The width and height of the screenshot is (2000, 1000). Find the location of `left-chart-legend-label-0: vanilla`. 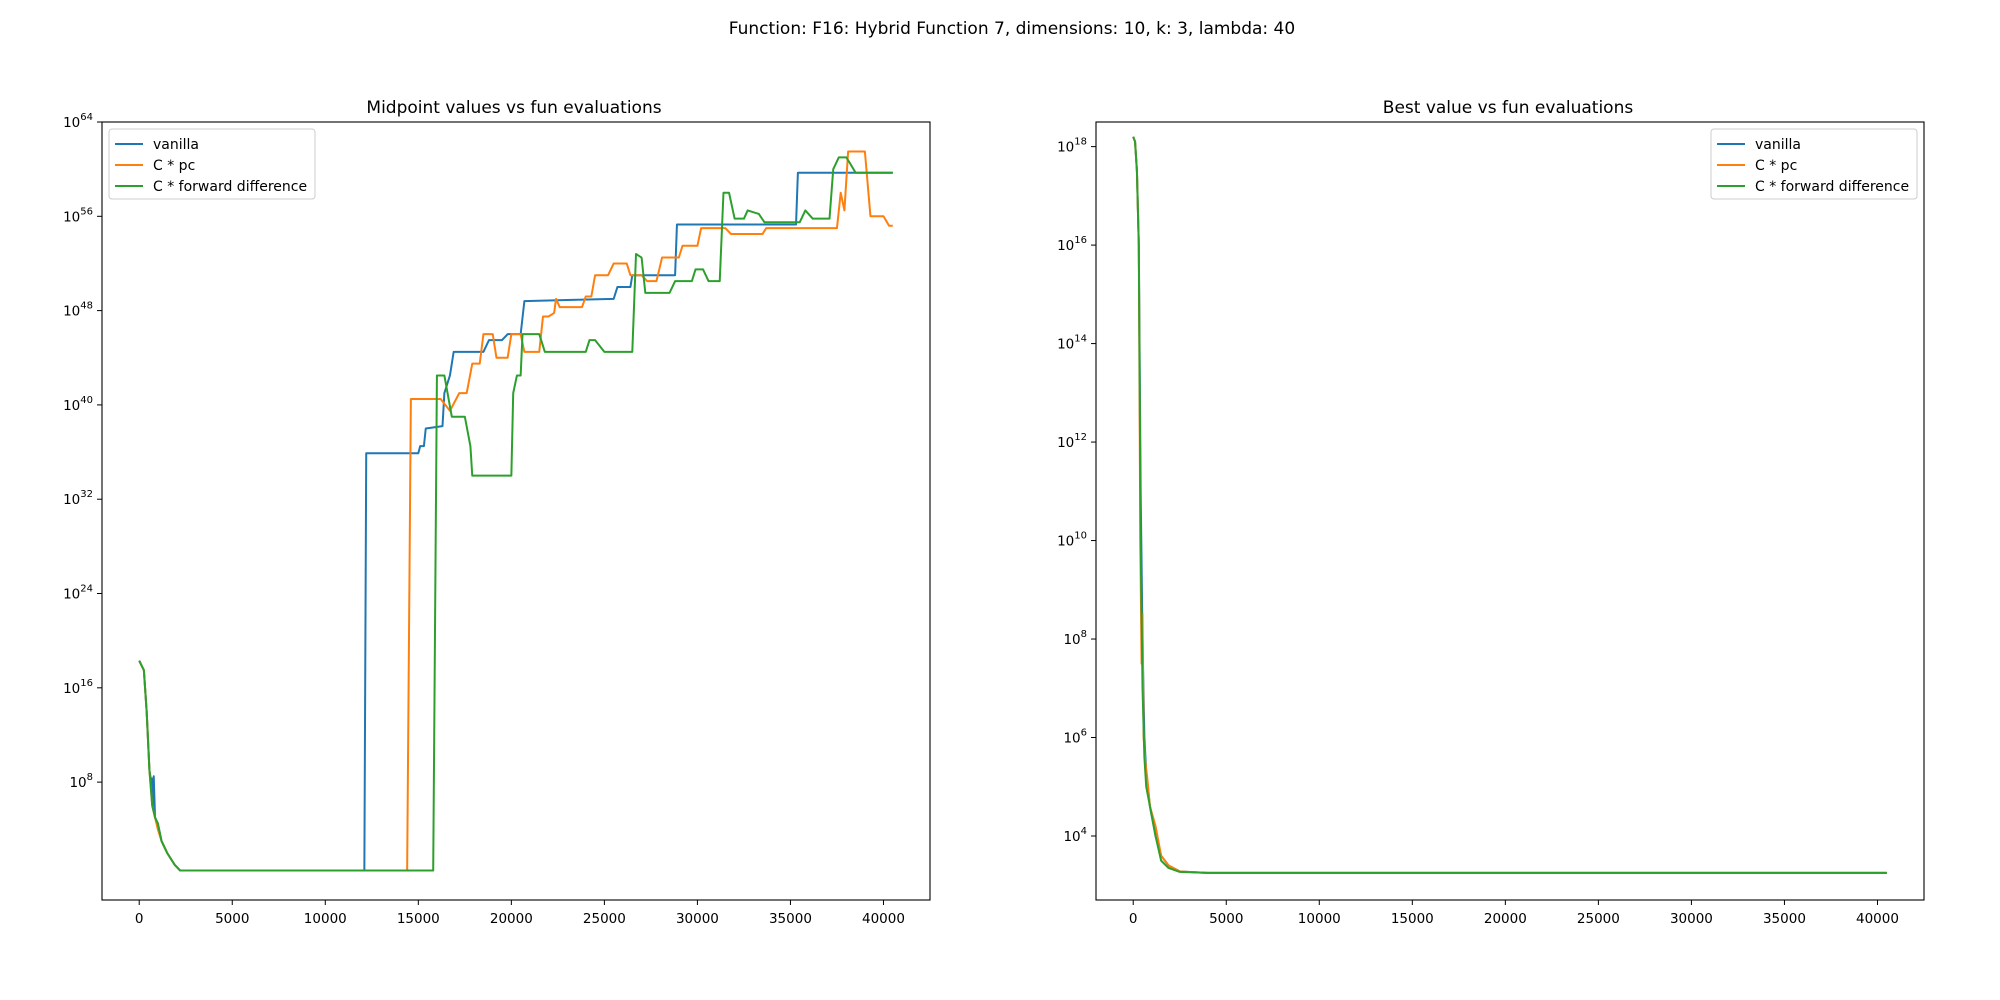

left-chart-legend-label-0: vanilla is located at coordinates (176, 145).